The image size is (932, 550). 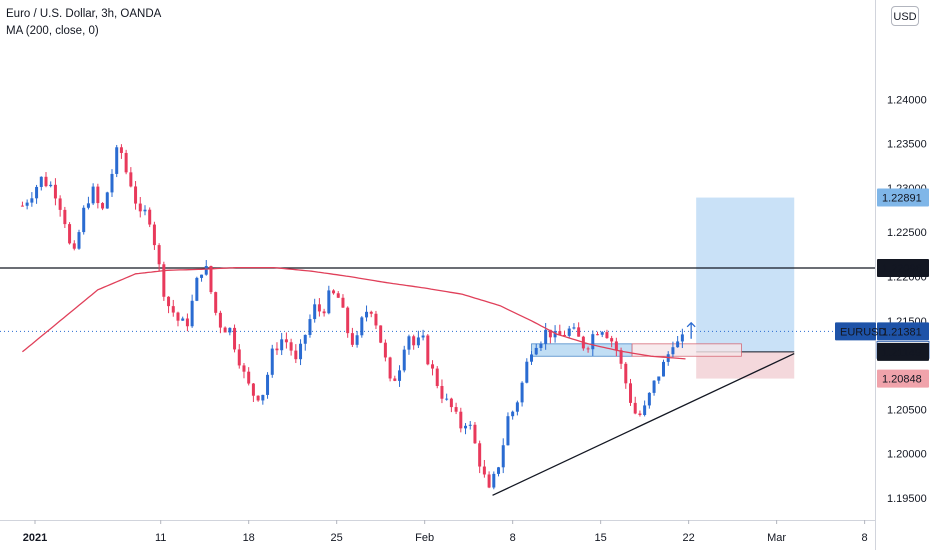 I want to click on chart-title: Euro / U.S. Dollar, 3h, OANDA, so click(x=84, y=14).